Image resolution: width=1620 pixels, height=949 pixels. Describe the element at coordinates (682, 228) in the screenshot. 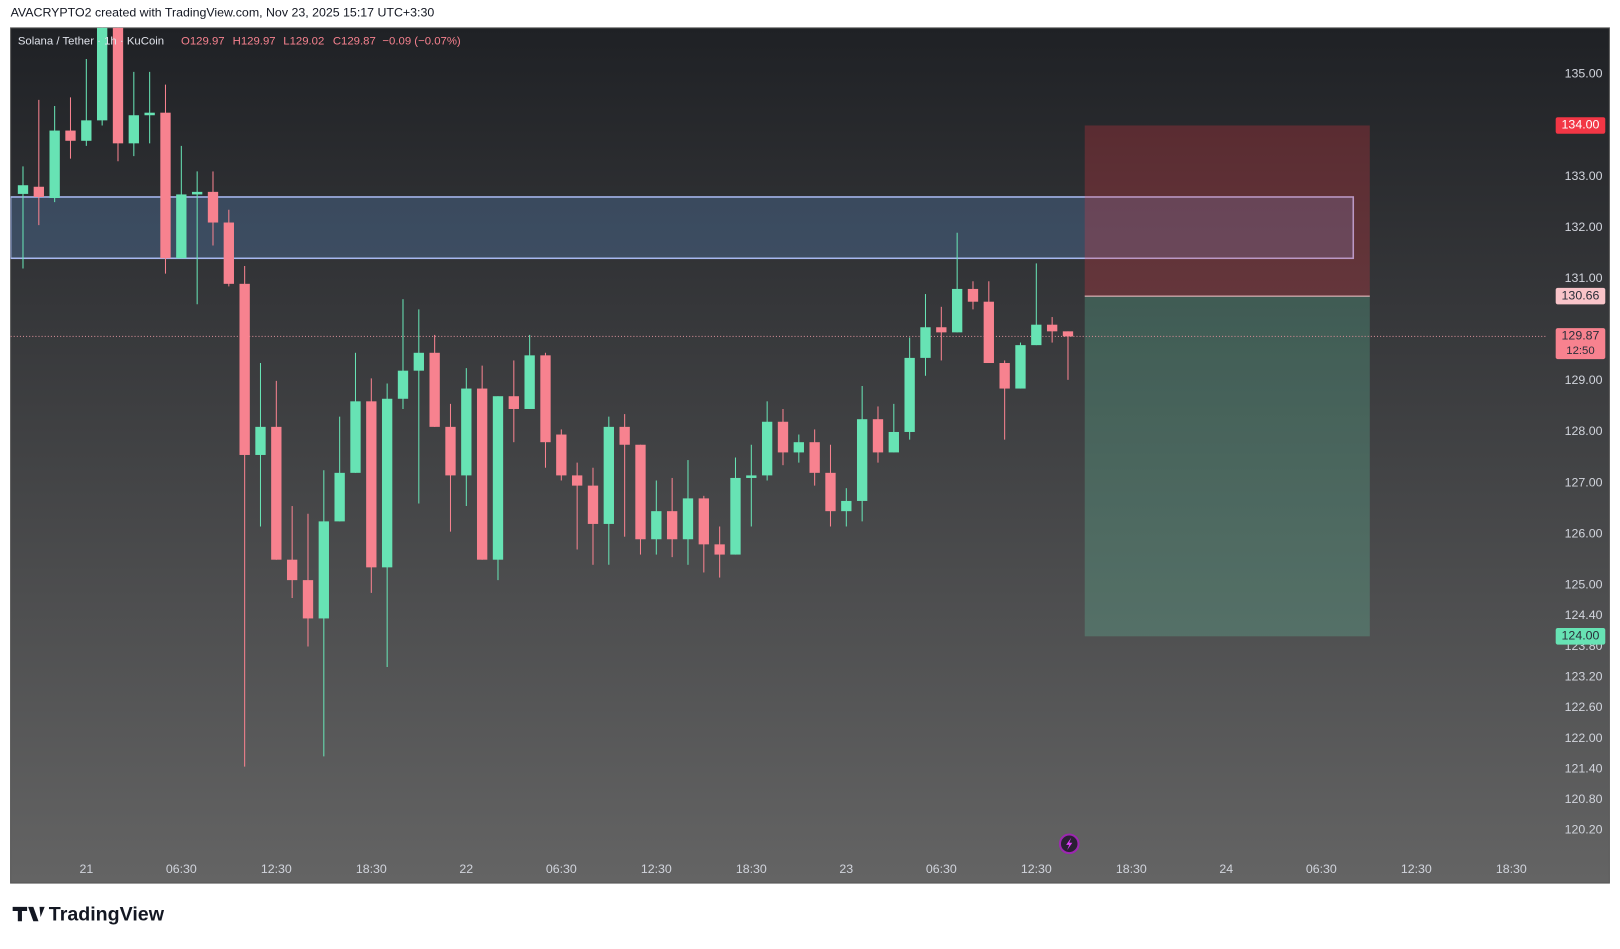

I see `zone` at that location.